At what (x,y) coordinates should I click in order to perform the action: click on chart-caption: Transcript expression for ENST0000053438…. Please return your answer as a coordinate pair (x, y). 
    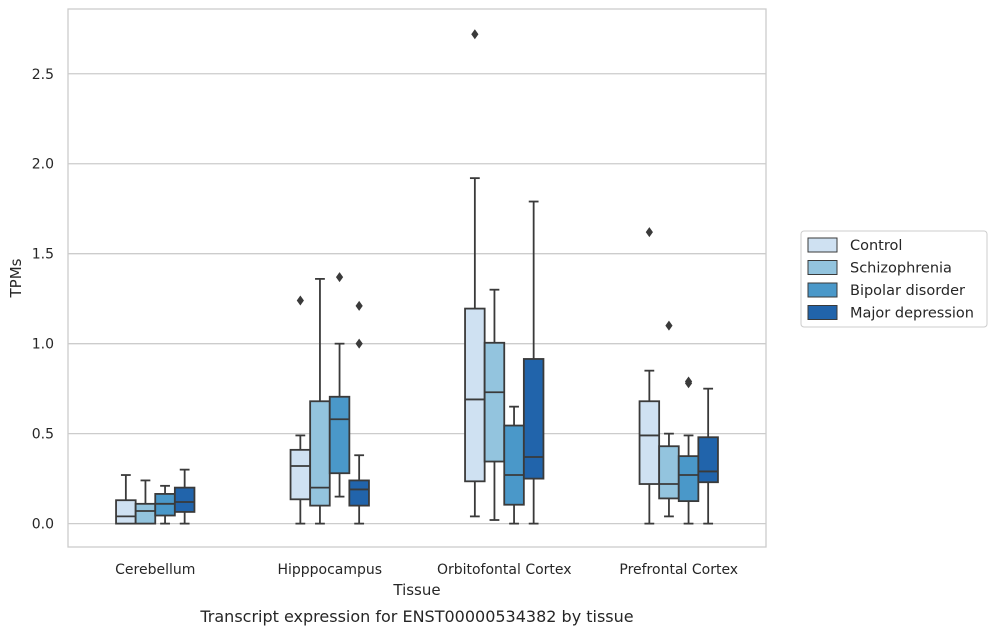
    Looking at the image, I should click on (416, 616).